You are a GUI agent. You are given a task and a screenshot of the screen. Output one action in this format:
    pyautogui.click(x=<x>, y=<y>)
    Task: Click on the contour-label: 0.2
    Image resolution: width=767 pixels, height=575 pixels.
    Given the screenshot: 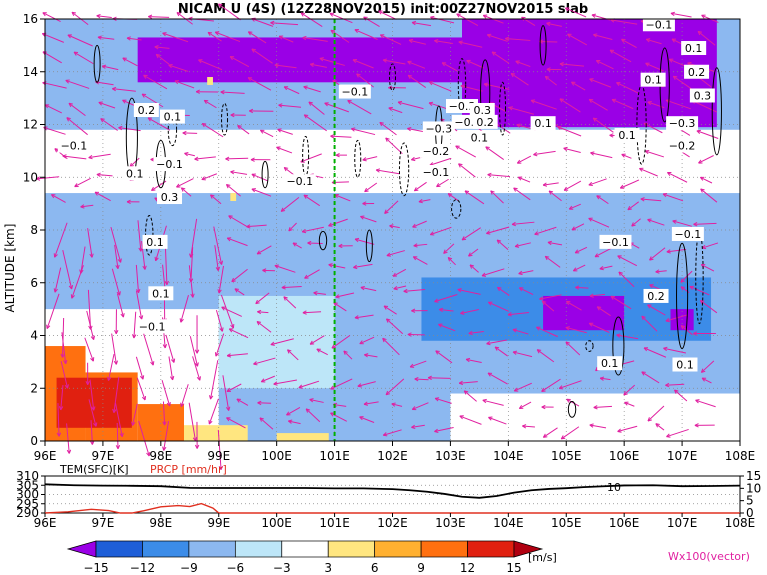 What is the action you would take?
    pyautogui.click(x=147, y=110)
    